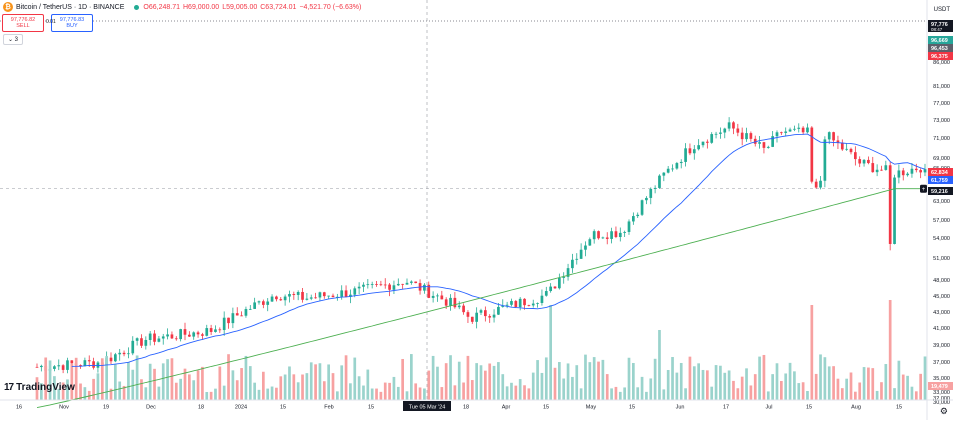 This screenshot has width=953, height=425. Describe the element at coordinates (941, 297) in the screenshot. I see `price-tick-label: 45,000` at that location.